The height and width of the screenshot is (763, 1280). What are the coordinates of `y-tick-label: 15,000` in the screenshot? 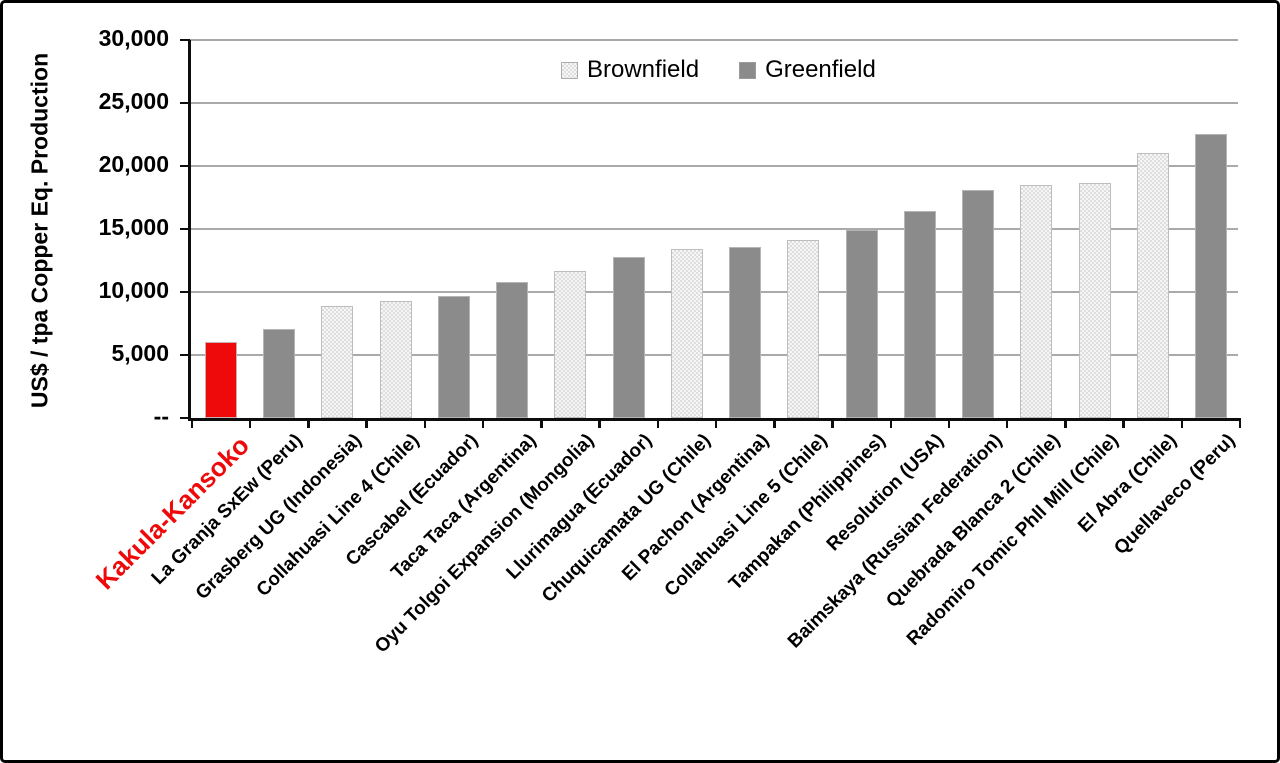 It's located at (133, 227).